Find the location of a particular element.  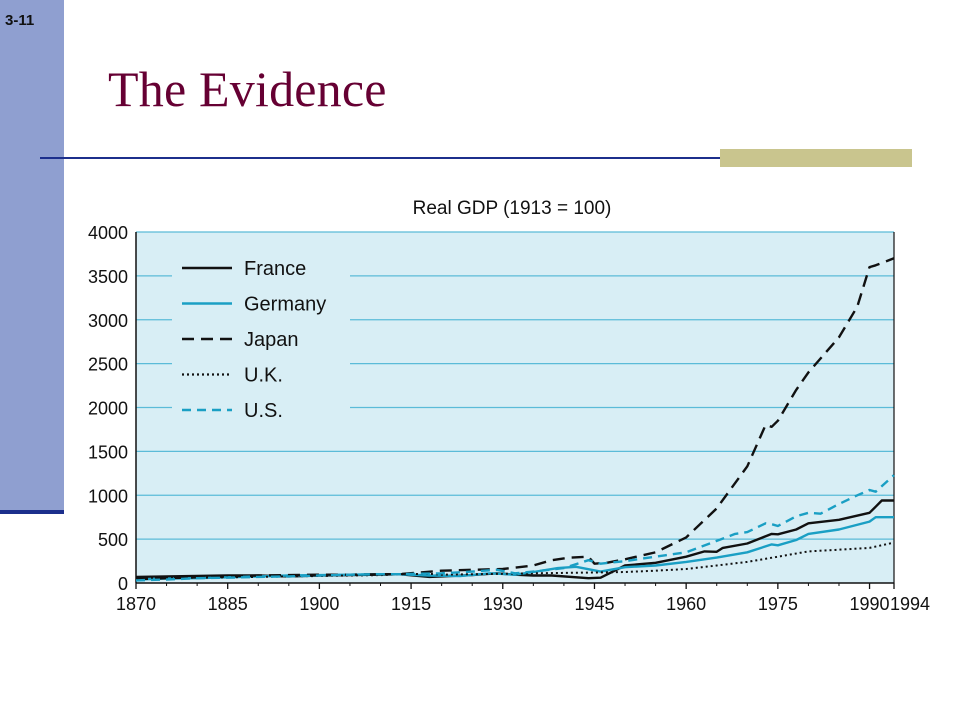

legend-label: Germany is located at coordinates (285, 305).